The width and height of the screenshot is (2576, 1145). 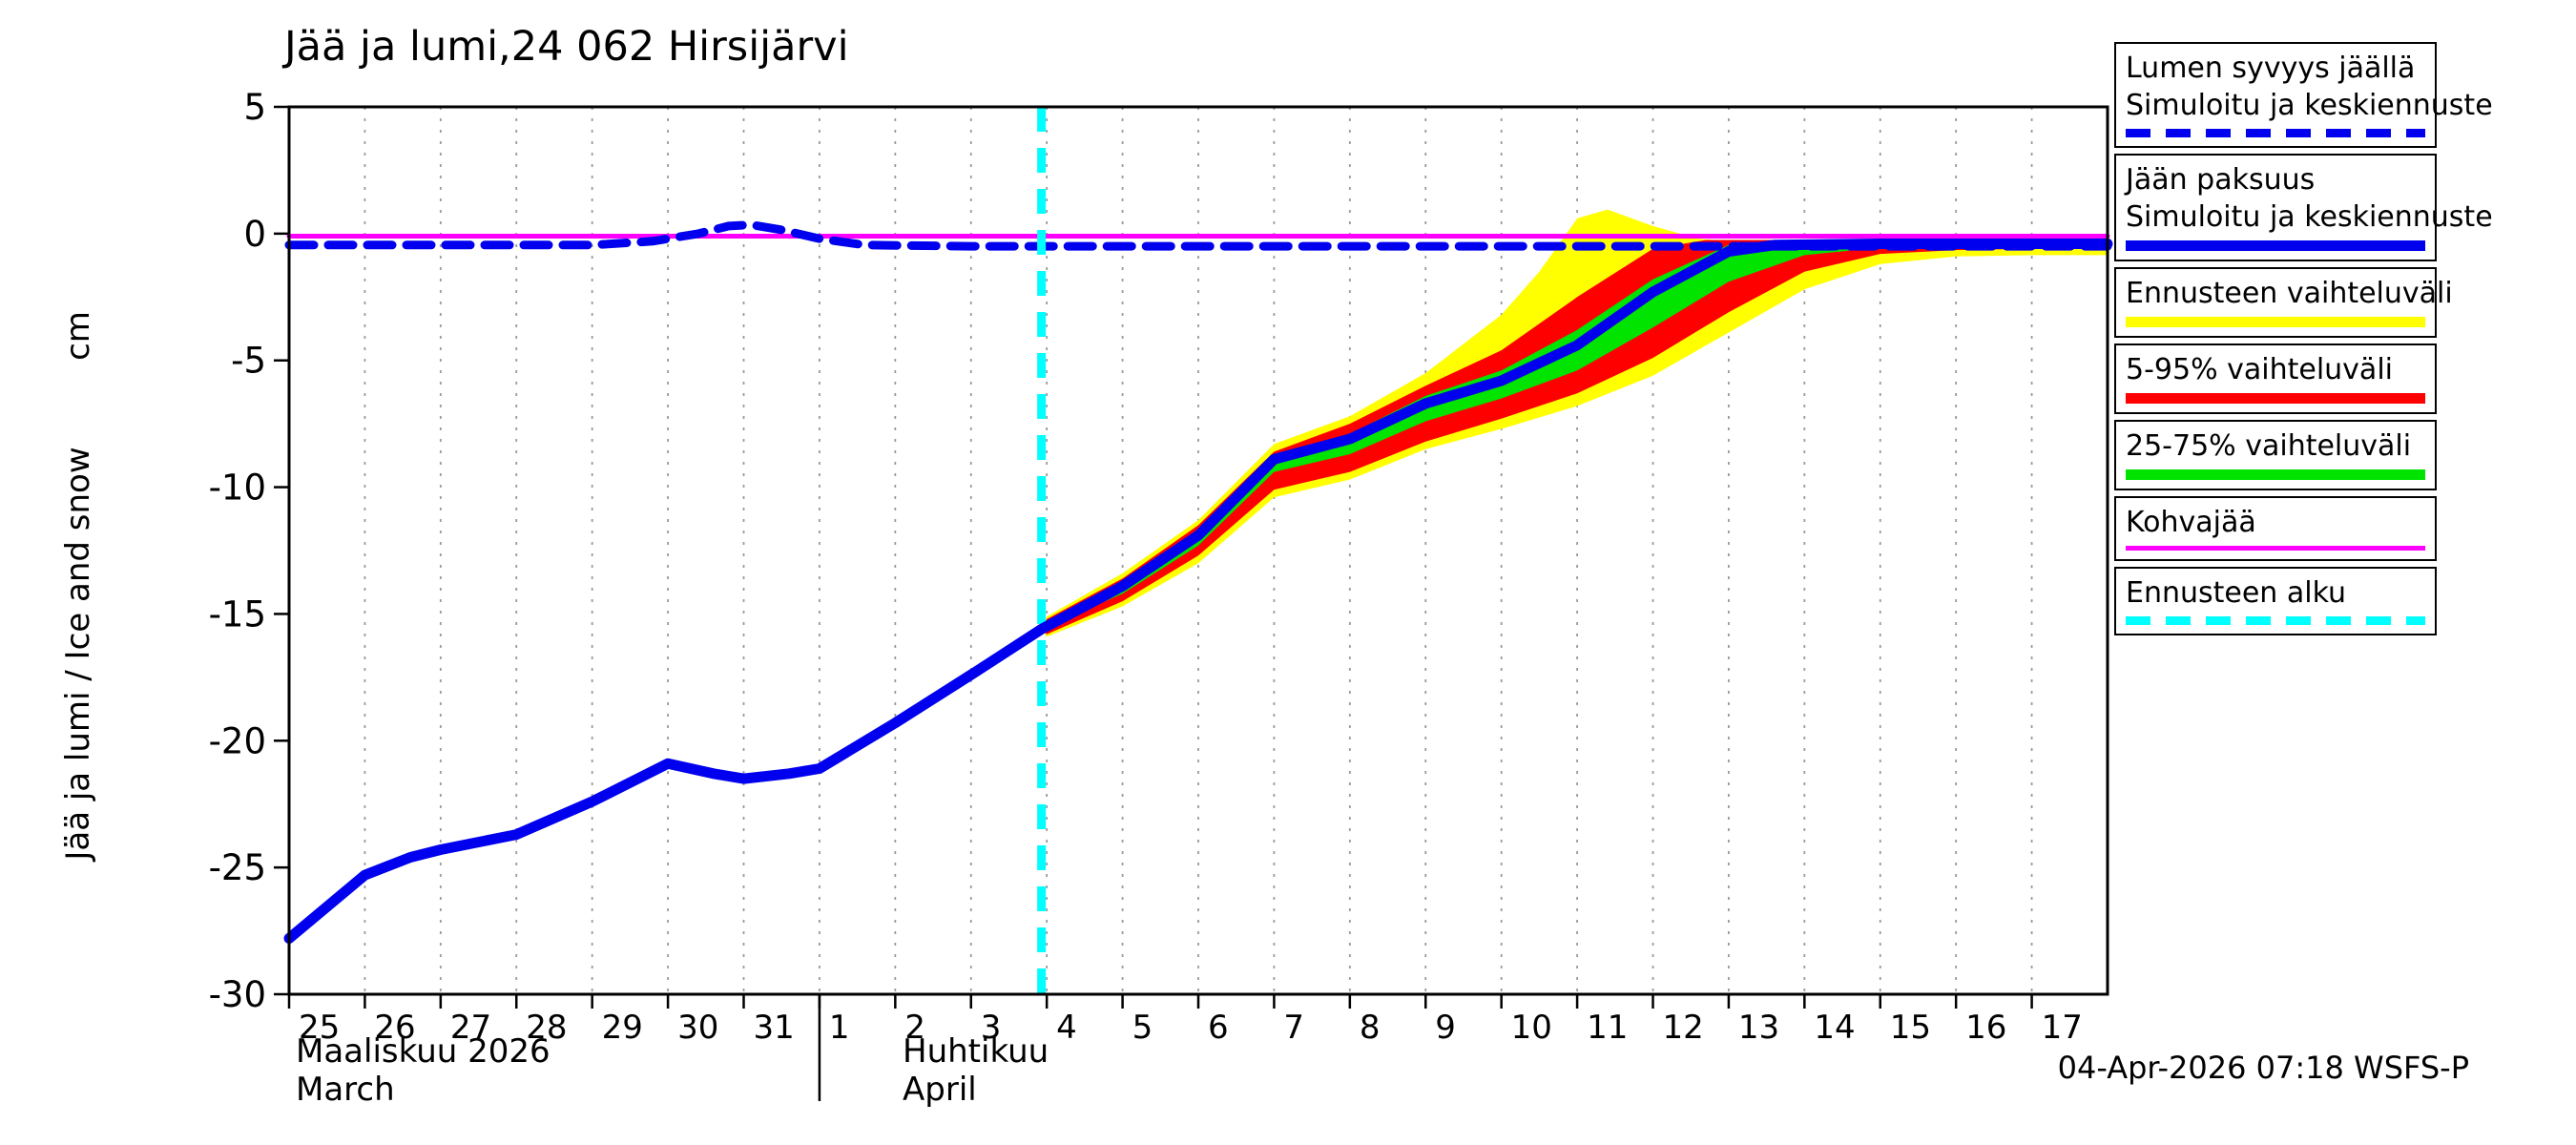 I want to click on x-tick-label: 9, so click(x=1445, y=1028).